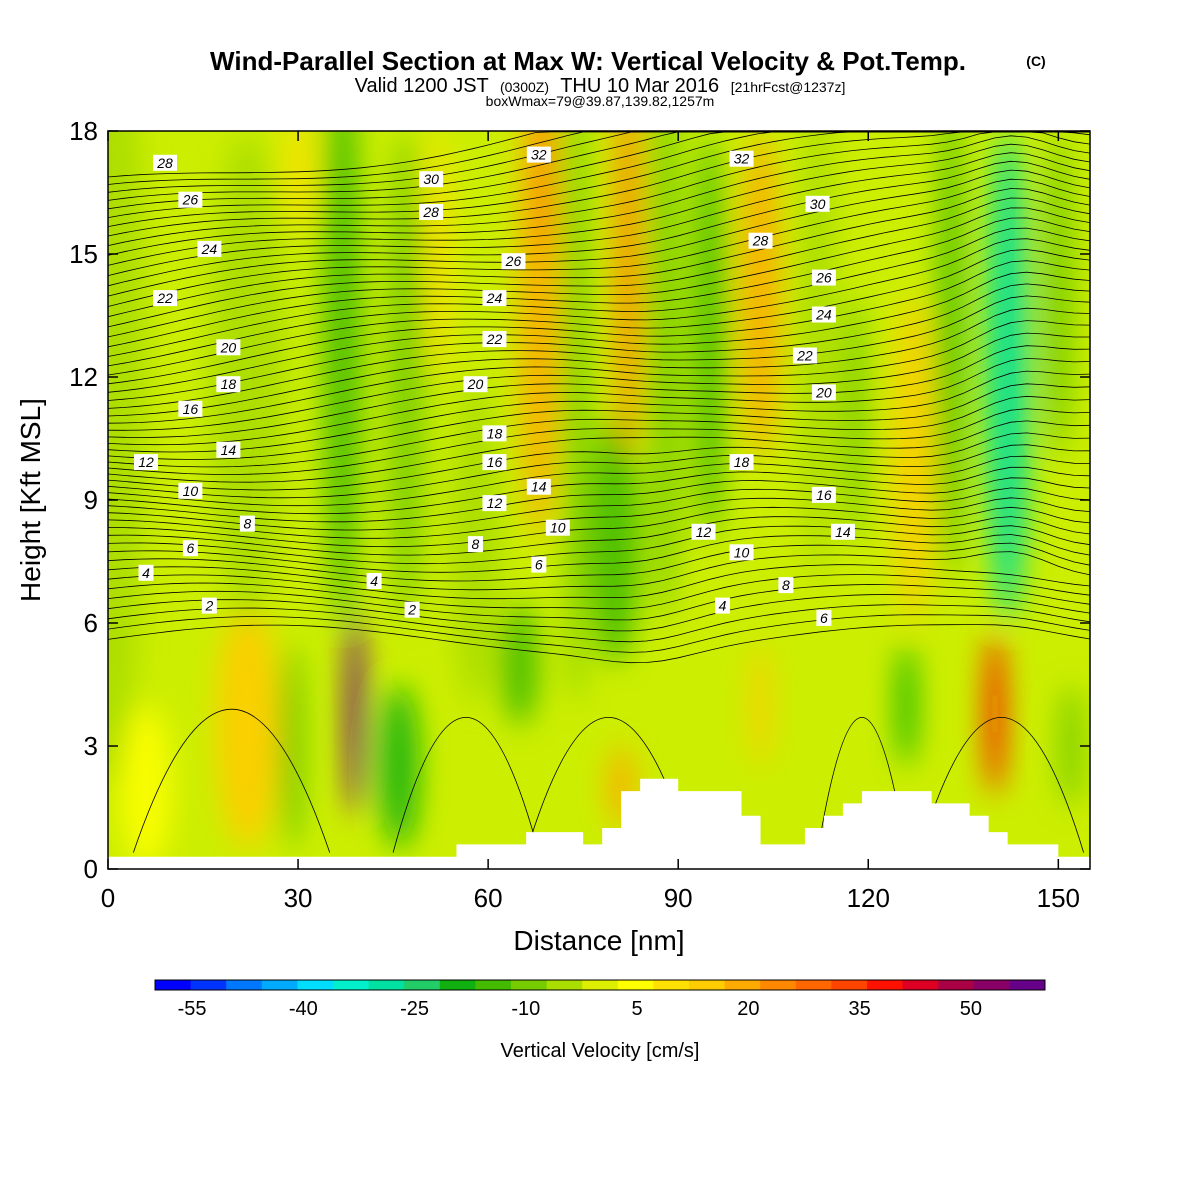  I want to click on contour-label-8: 12, so click(146, 462).